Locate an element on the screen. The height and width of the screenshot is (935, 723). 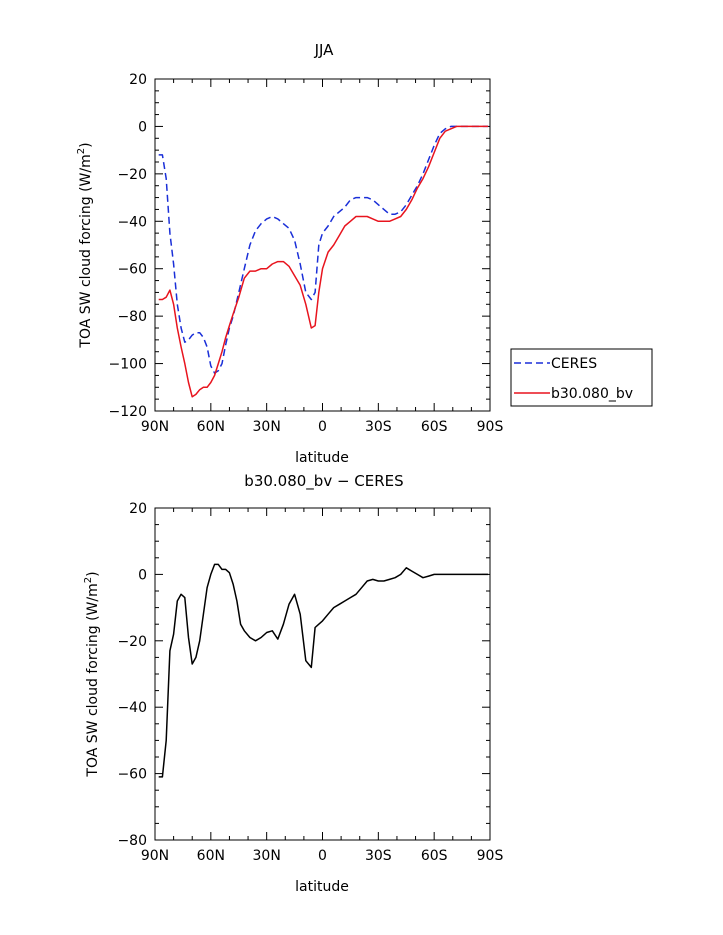
chart-title: JJA is located at coordinates (324, 50).